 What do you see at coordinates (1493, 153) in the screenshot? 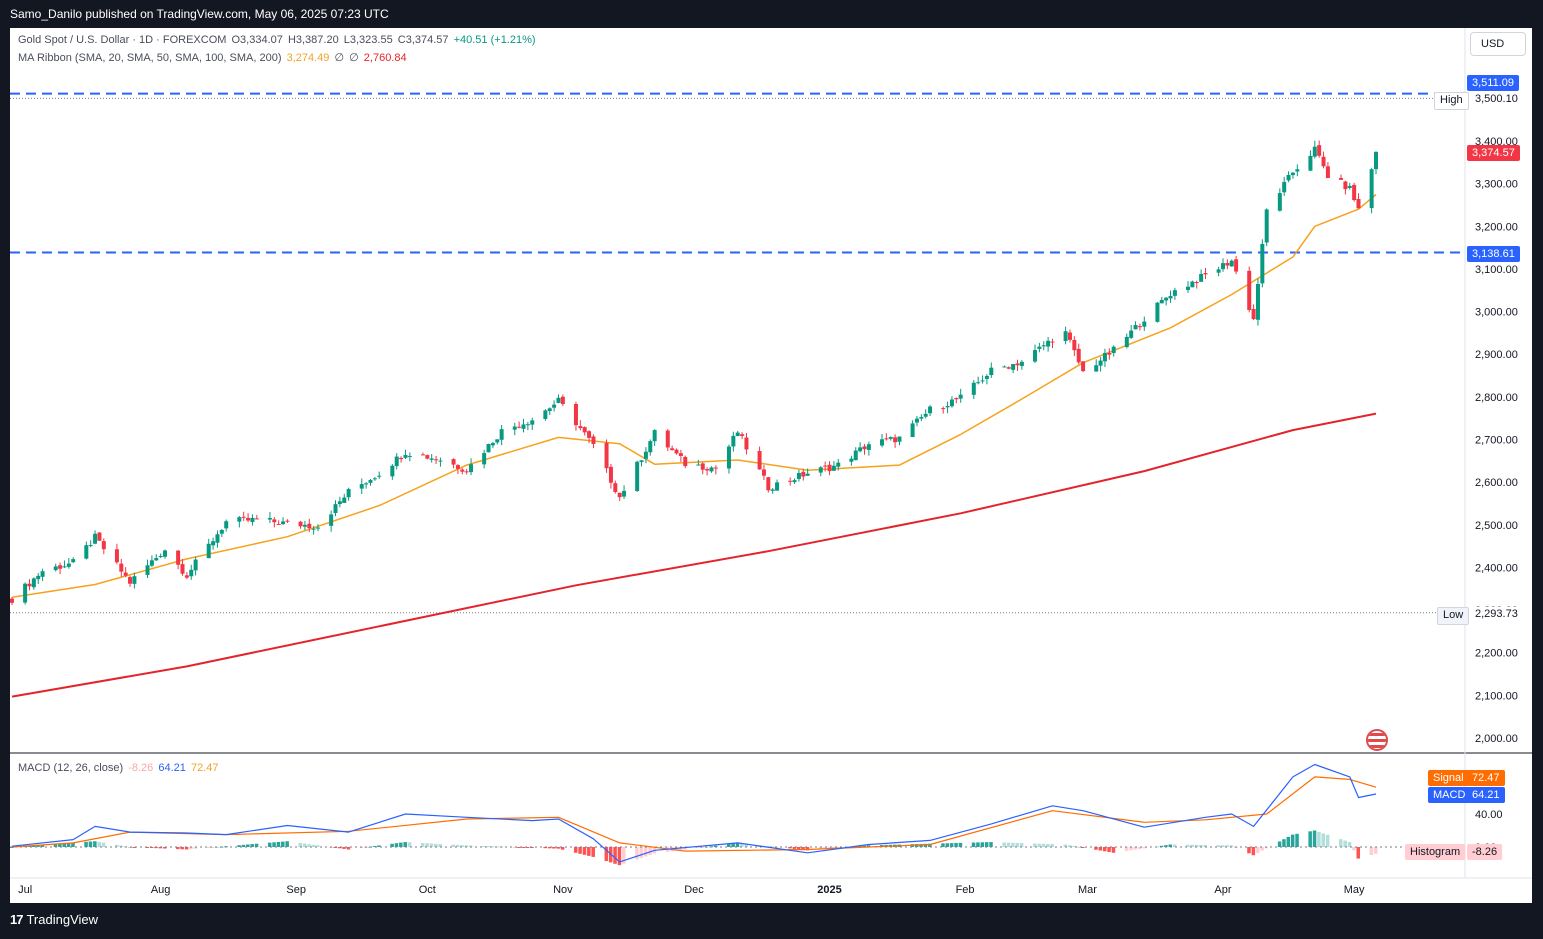
I see `last-price-tag: 3,374.57` at bounding box center [1493, 153].